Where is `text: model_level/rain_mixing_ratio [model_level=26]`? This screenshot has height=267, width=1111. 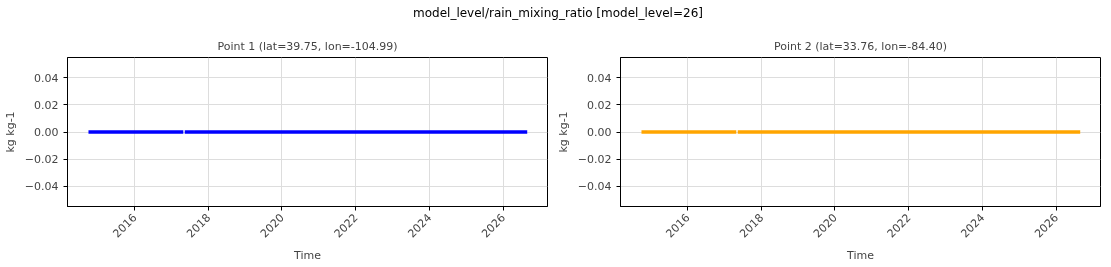 text: model_level/rain_mixing_ratio [model_level=26] is located at coordinates (558, 13).